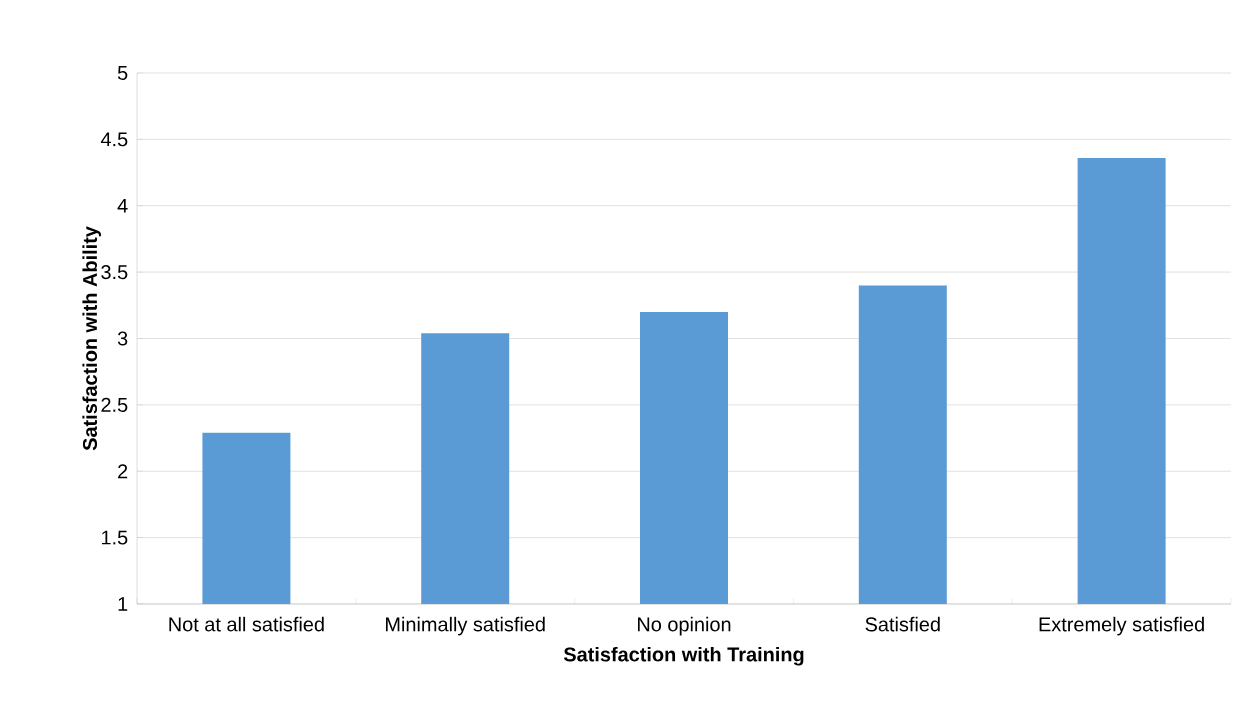 The width and height of the screenshot is (1252, 719). What do you see at coordinates (123, 471) in the screenshot?
I see `y-tick-label: 2` at bounding box center [123, 471].